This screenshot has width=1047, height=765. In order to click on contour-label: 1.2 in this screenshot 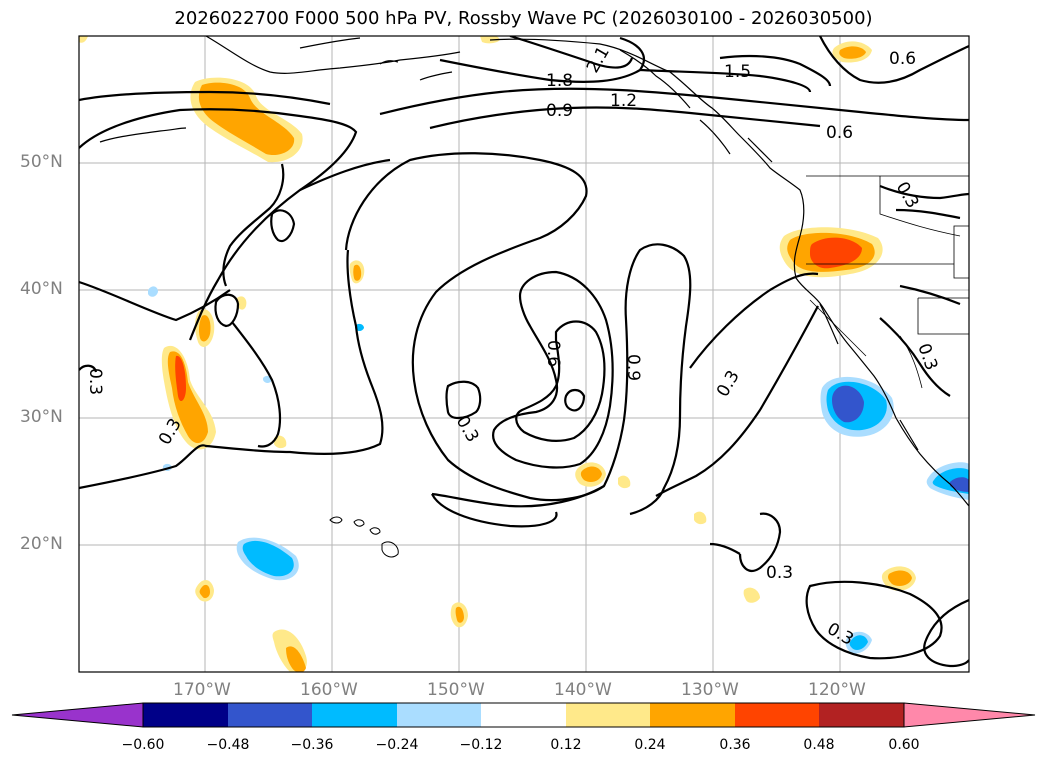, I will do `click(623, 101)`.